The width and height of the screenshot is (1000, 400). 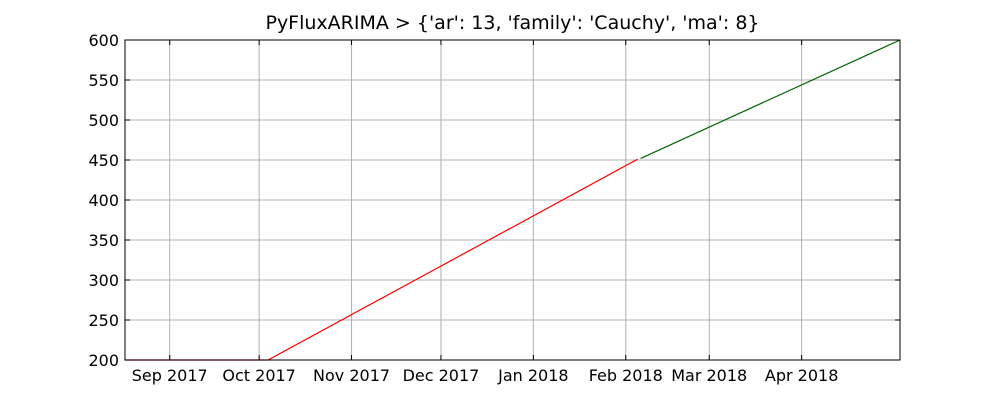 What do you see at coordinates (103, 120) in the screenshot?
I see `y-tick-label: 500` at bounding box center [103, 120].